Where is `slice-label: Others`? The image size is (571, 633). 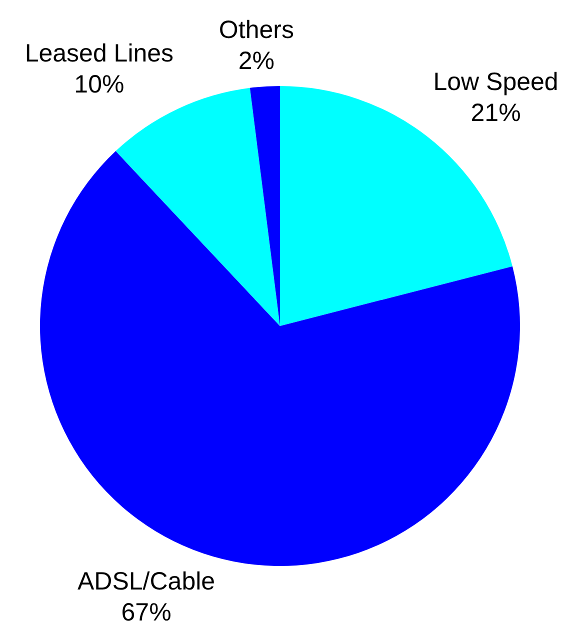 slice-label: Others is located at coordinates (256, 30).